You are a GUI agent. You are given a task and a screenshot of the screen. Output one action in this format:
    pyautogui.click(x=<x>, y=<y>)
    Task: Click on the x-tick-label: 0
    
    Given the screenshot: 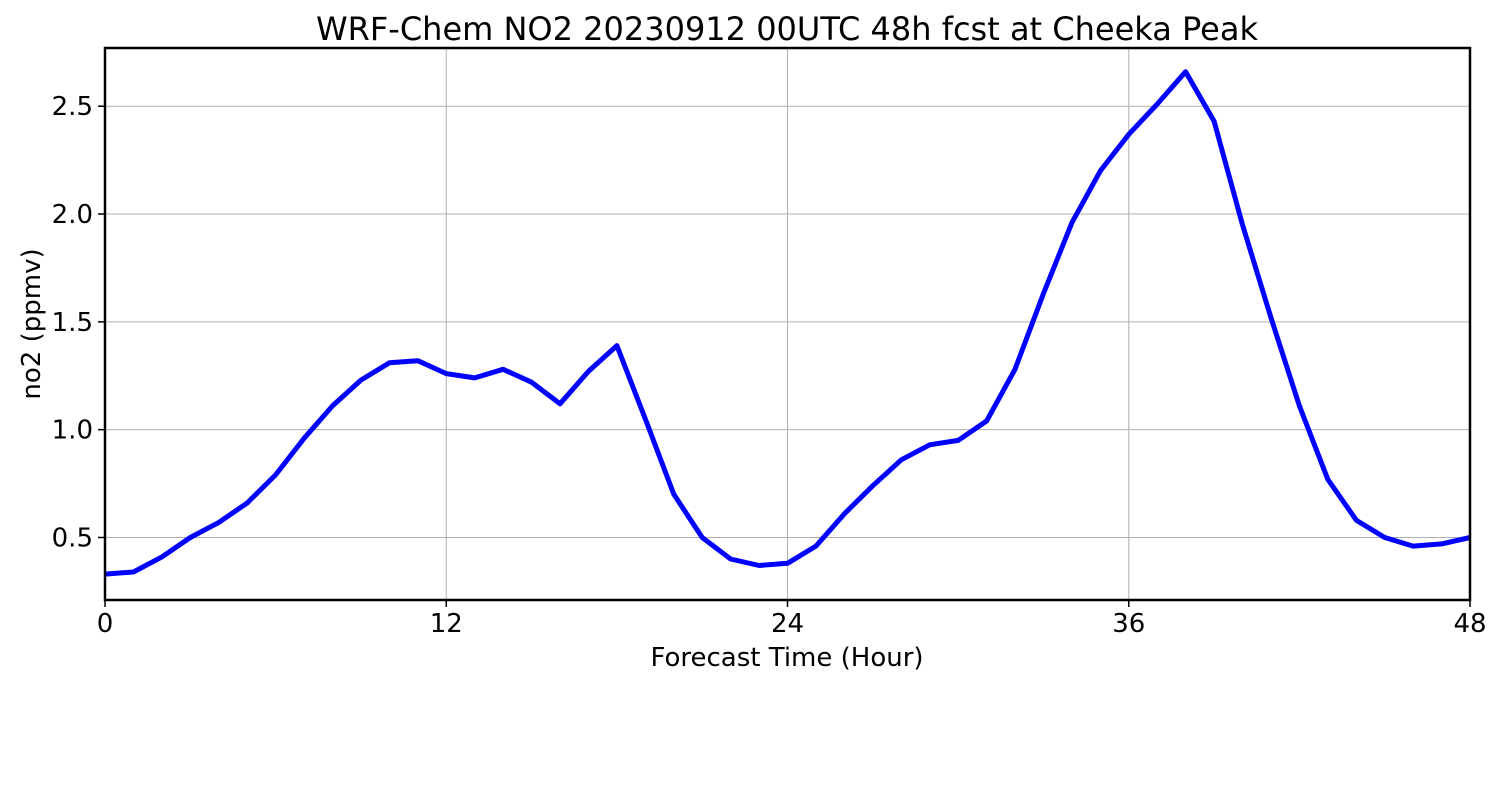 What is the action you would take?
    pyautogui.click(x=105, y=624)
    